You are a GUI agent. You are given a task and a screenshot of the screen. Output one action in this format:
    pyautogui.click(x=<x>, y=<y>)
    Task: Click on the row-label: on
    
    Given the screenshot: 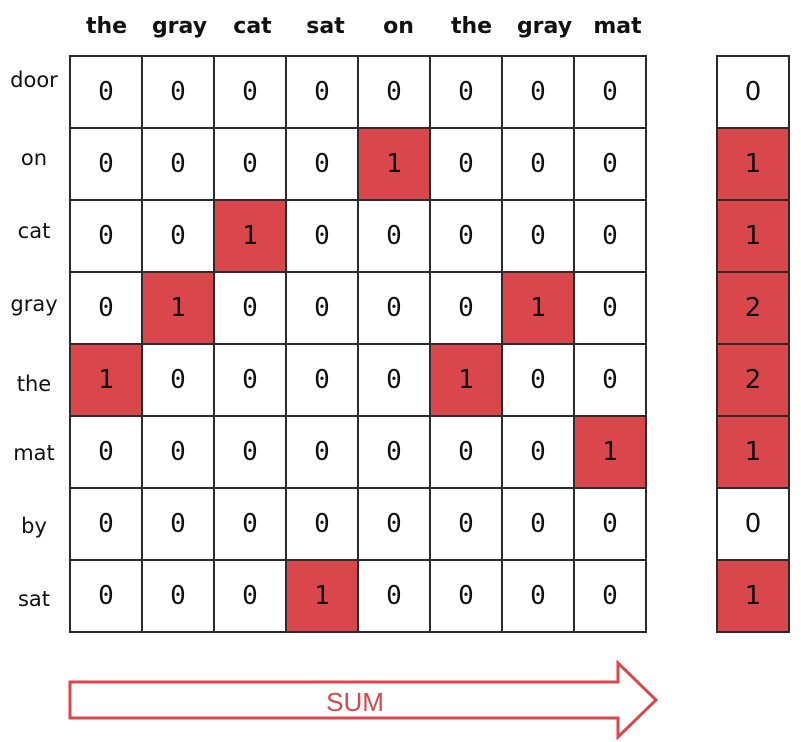 What is the action you would take?
    pyautogui.click(x=34, y=158)
    